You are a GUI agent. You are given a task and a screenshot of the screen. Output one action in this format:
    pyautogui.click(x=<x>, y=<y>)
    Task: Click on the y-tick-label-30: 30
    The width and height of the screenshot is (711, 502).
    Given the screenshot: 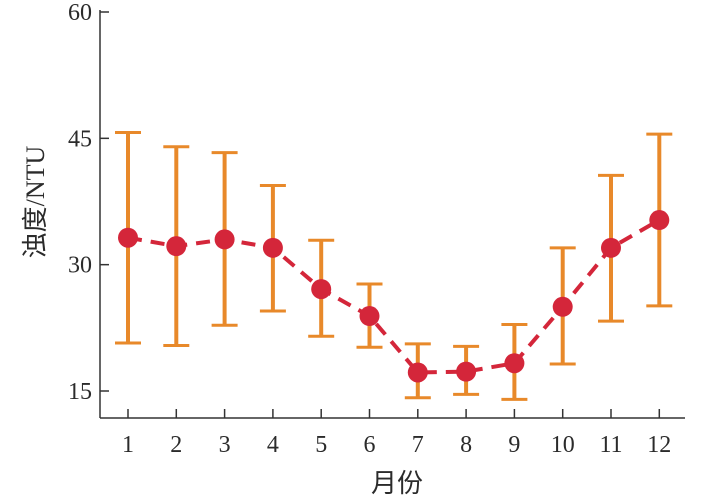 What is the action you would take?
    pyautogui.click(x=80, y=266)
    